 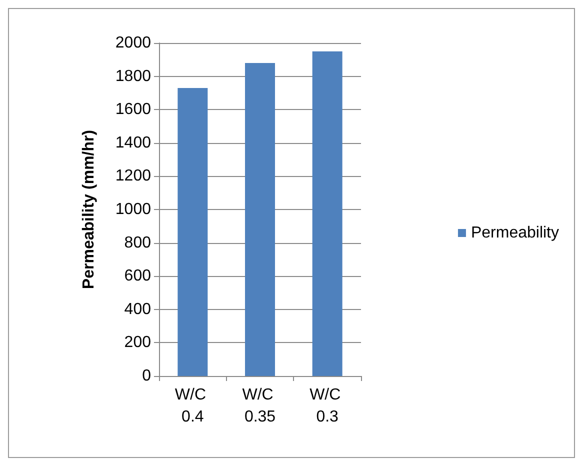 I want to click on y-tick-label: 1200, so click(x=133, y=176).